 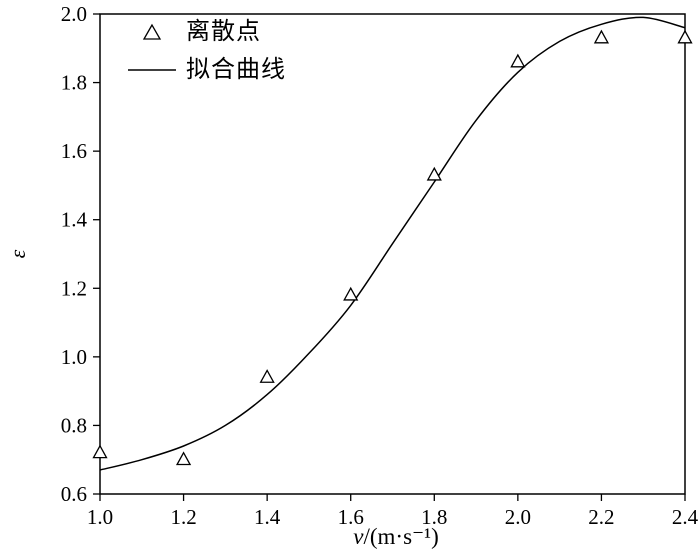 I want to click on x-tick-label: 1.2, so click(x=183, y=517).